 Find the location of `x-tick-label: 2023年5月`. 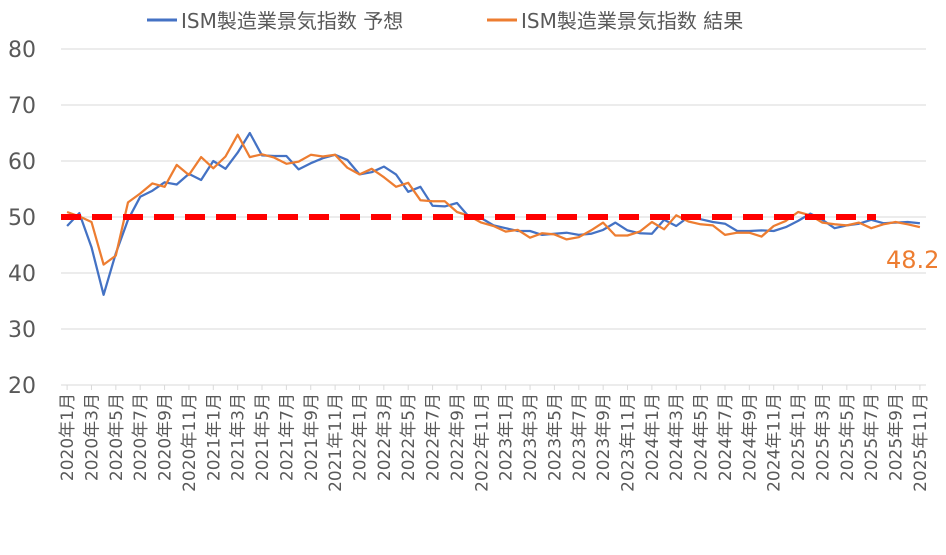

x-tick-label: 2023年5月 is located at coordinates (555, 437).